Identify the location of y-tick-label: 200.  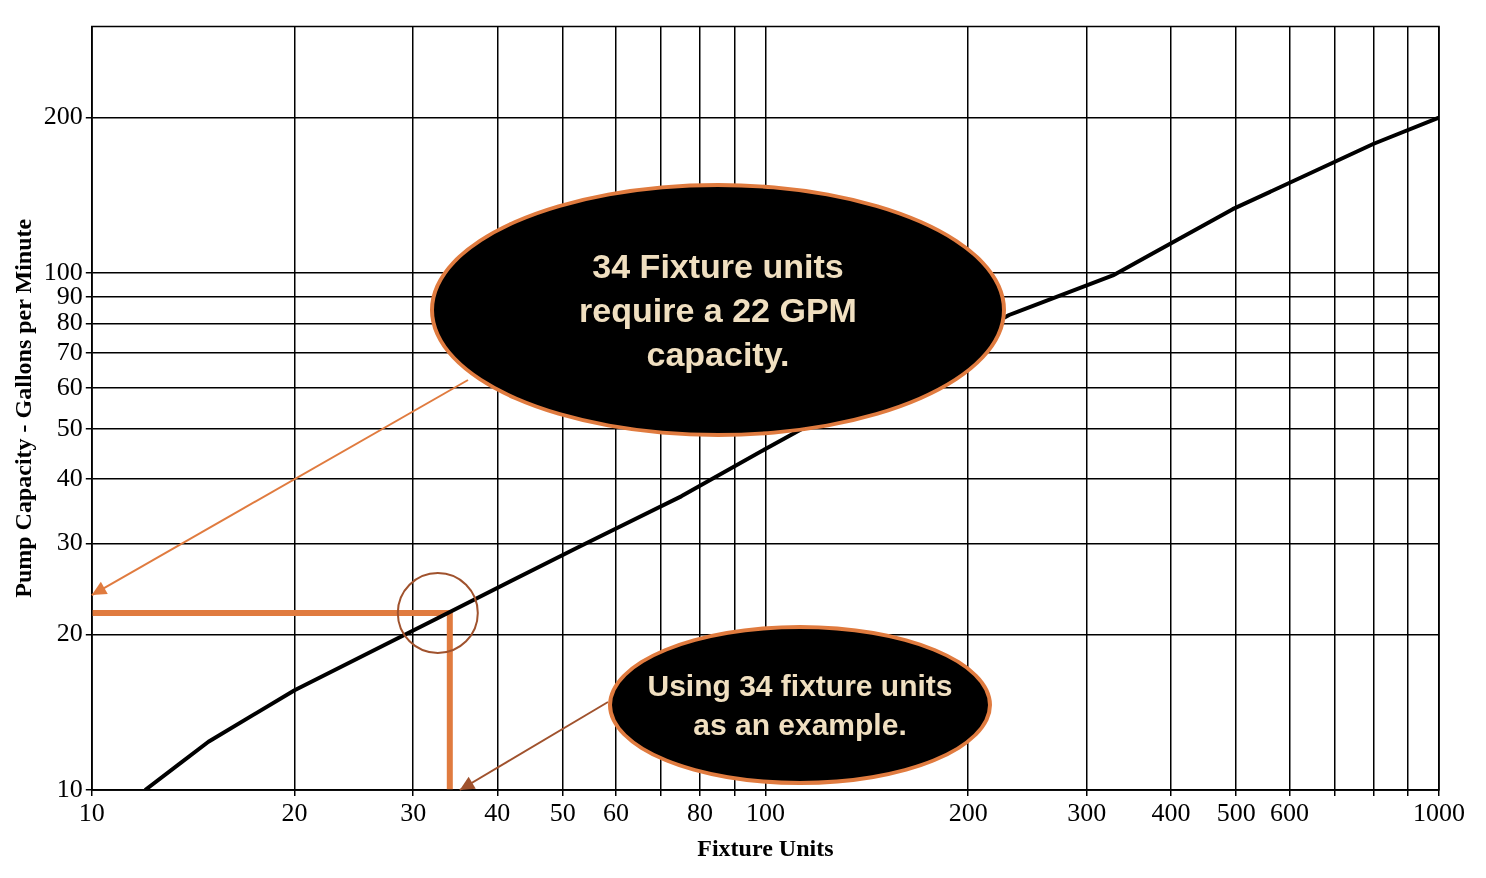
(63, 116).